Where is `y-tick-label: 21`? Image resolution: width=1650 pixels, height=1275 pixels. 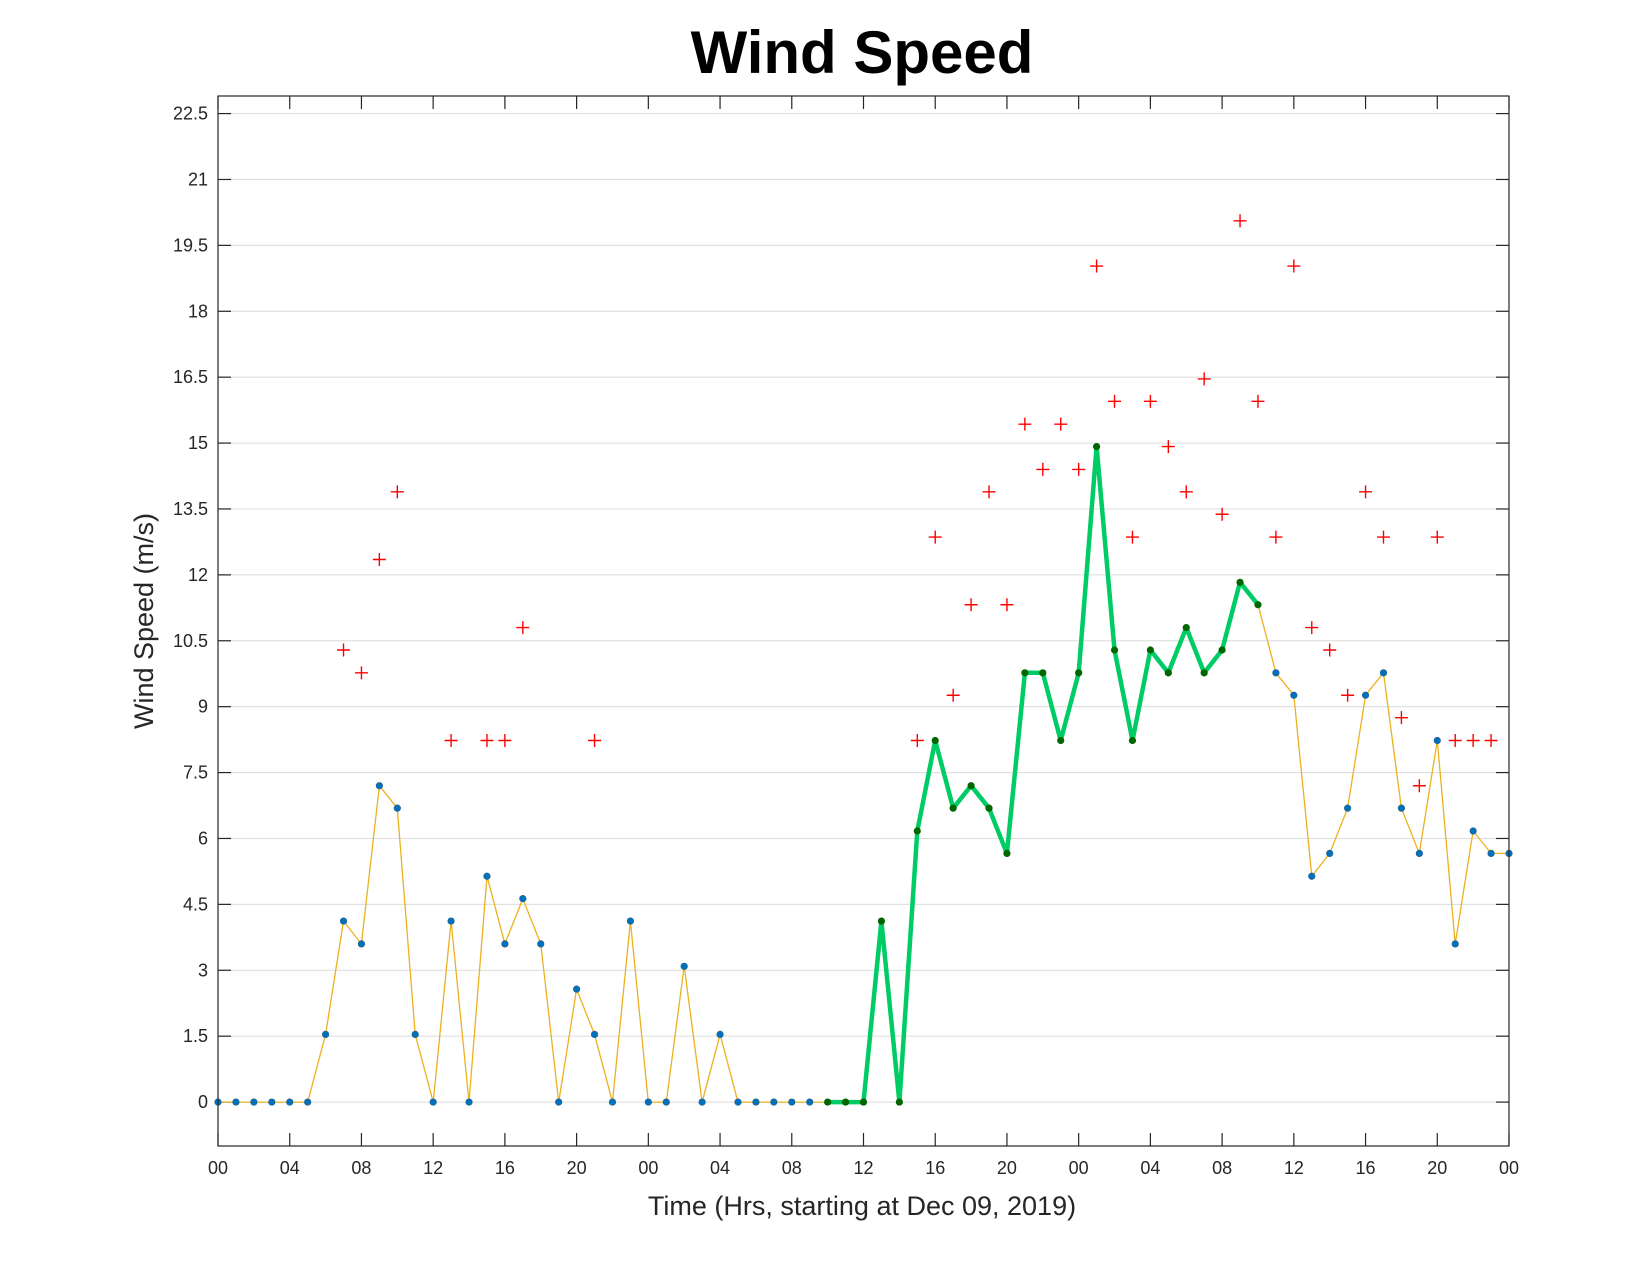
y-tick-label: 21 is located at coordinates (198, 179).